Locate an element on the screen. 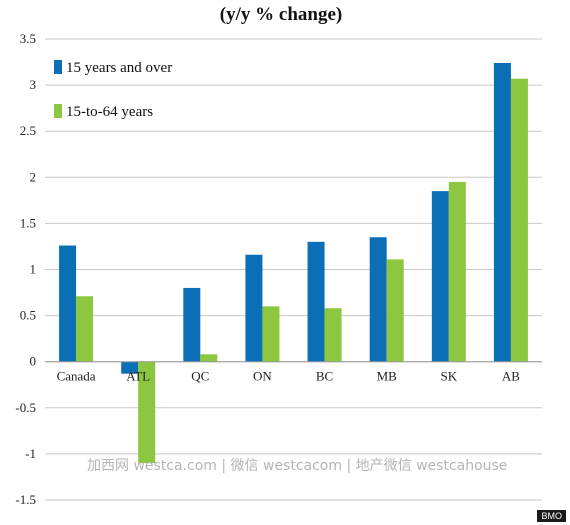 This screenshot has width=570, height=525. y-tick-label: 1 is located at coordinates (33, 269).